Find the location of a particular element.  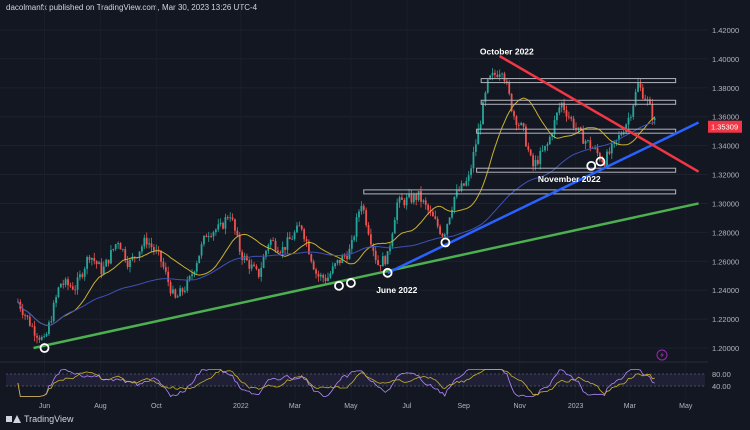

price-tick-label: 1.24000 is located at coordinates (725, 290).